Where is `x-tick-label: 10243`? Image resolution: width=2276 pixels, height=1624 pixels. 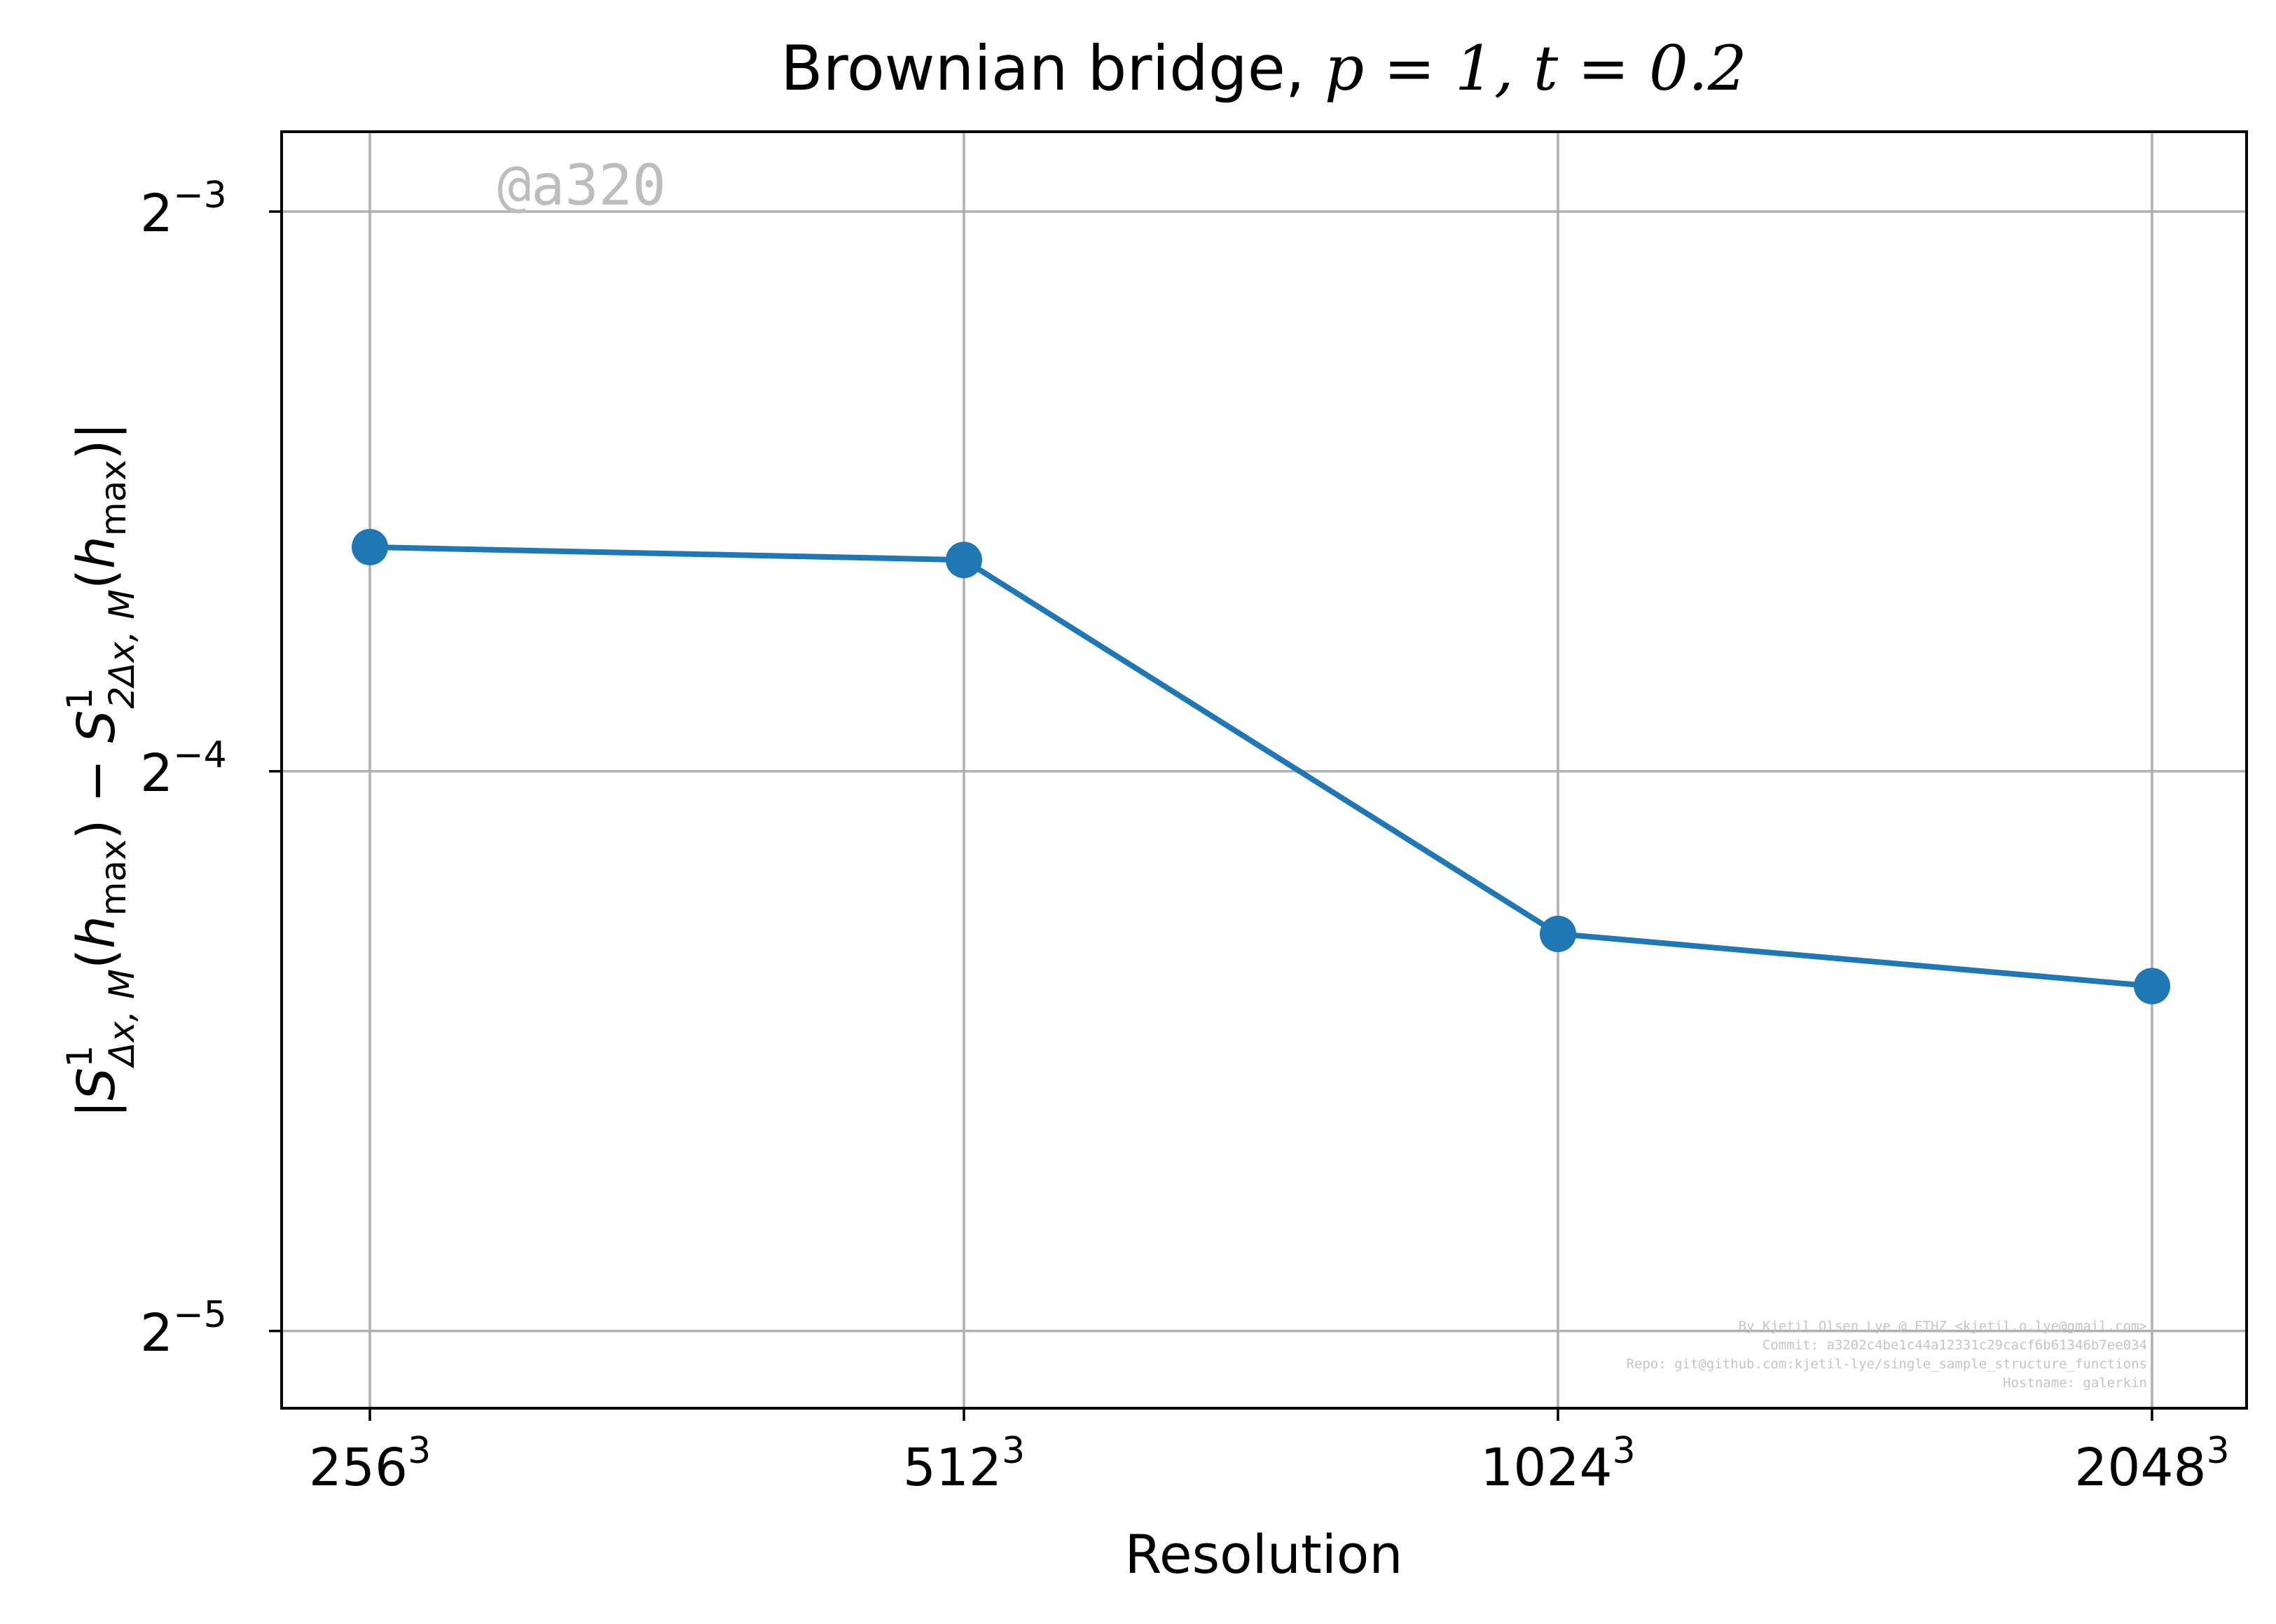
x-tick-label: 10243 is located at coordinates (1557, 1464).